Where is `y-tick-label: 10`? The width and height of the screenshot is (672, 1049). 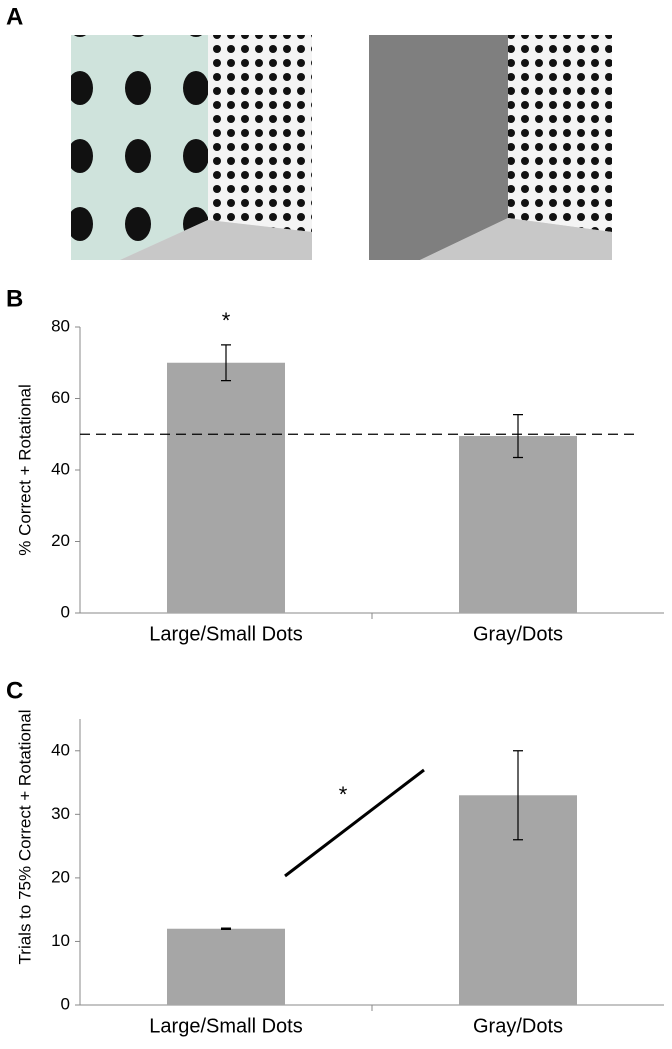
y-tick-label: 10 is located at coordinates (60, 940).